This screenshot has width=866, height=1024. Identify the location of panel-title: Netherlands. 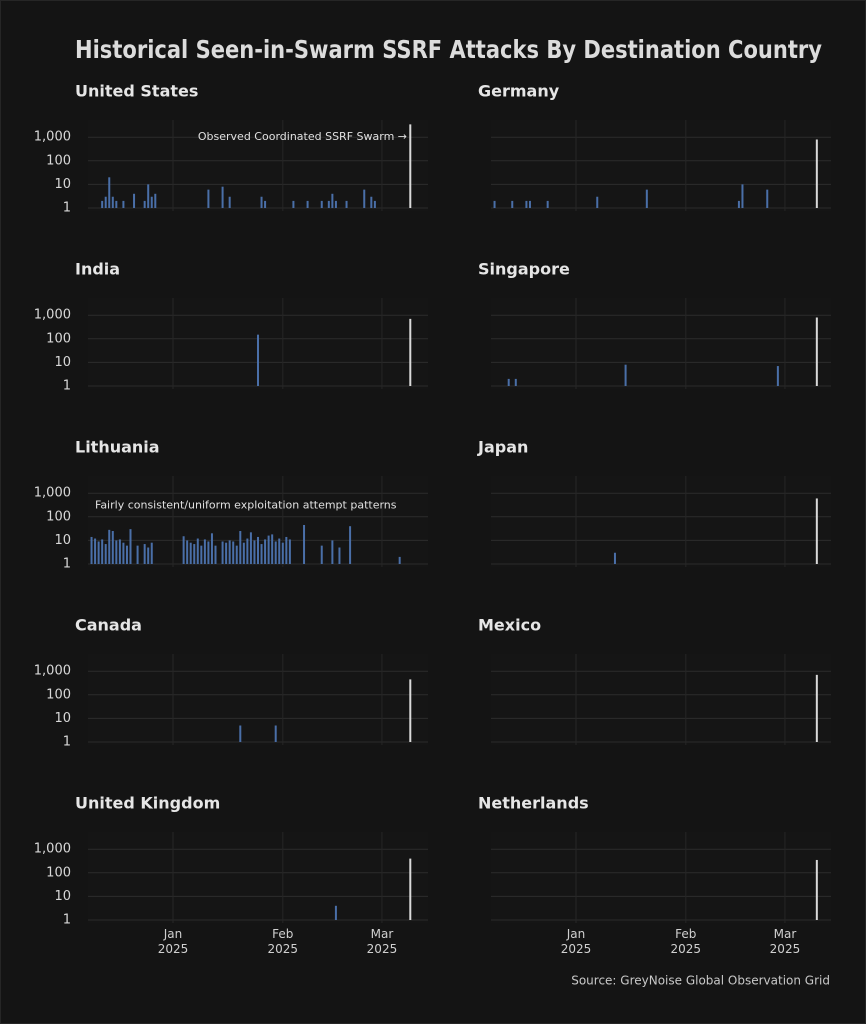
(533, 803).